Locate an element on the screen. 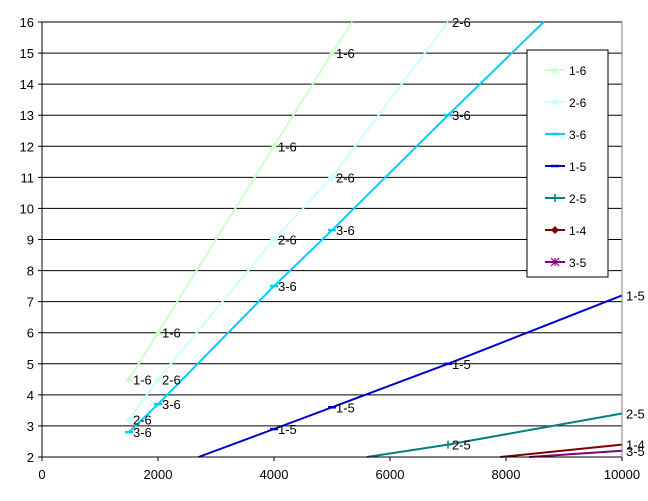 This screenshot has width=648, height=501. y-tick-label: 13 is located at coordinates (27, 115).